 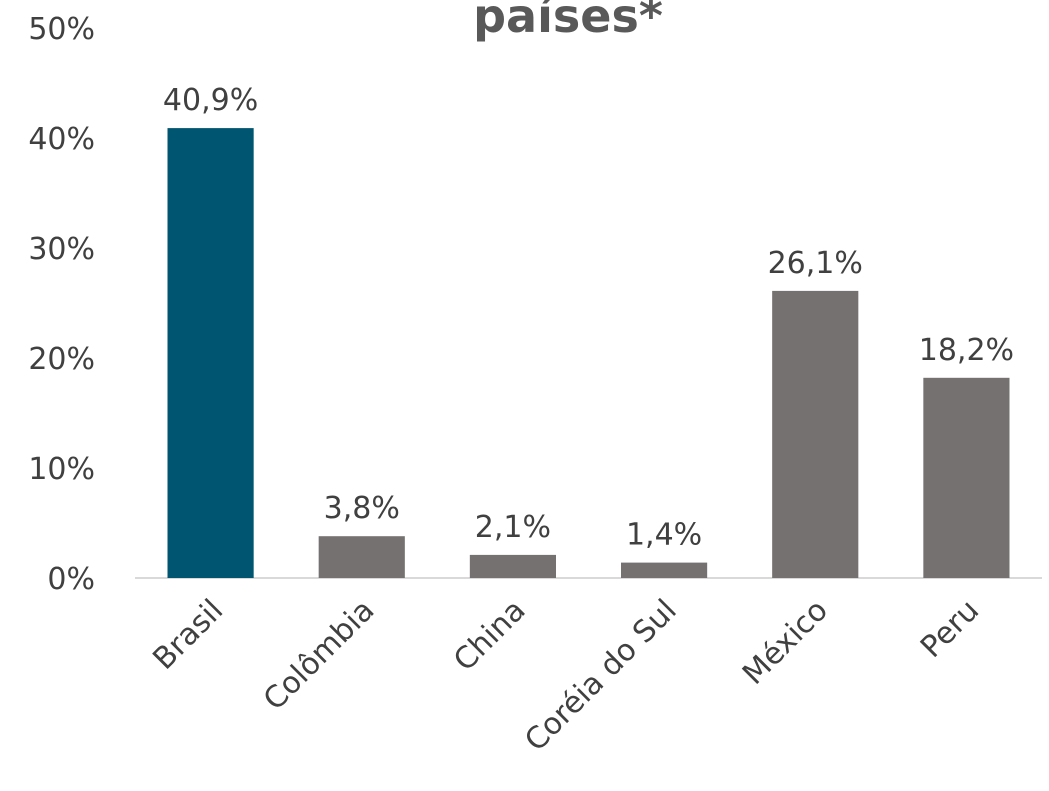 What do you see at coordinates (319, 655) in the screenshot?
I see `x-tick-label: Colômbia` at bounding box center [319, 655].